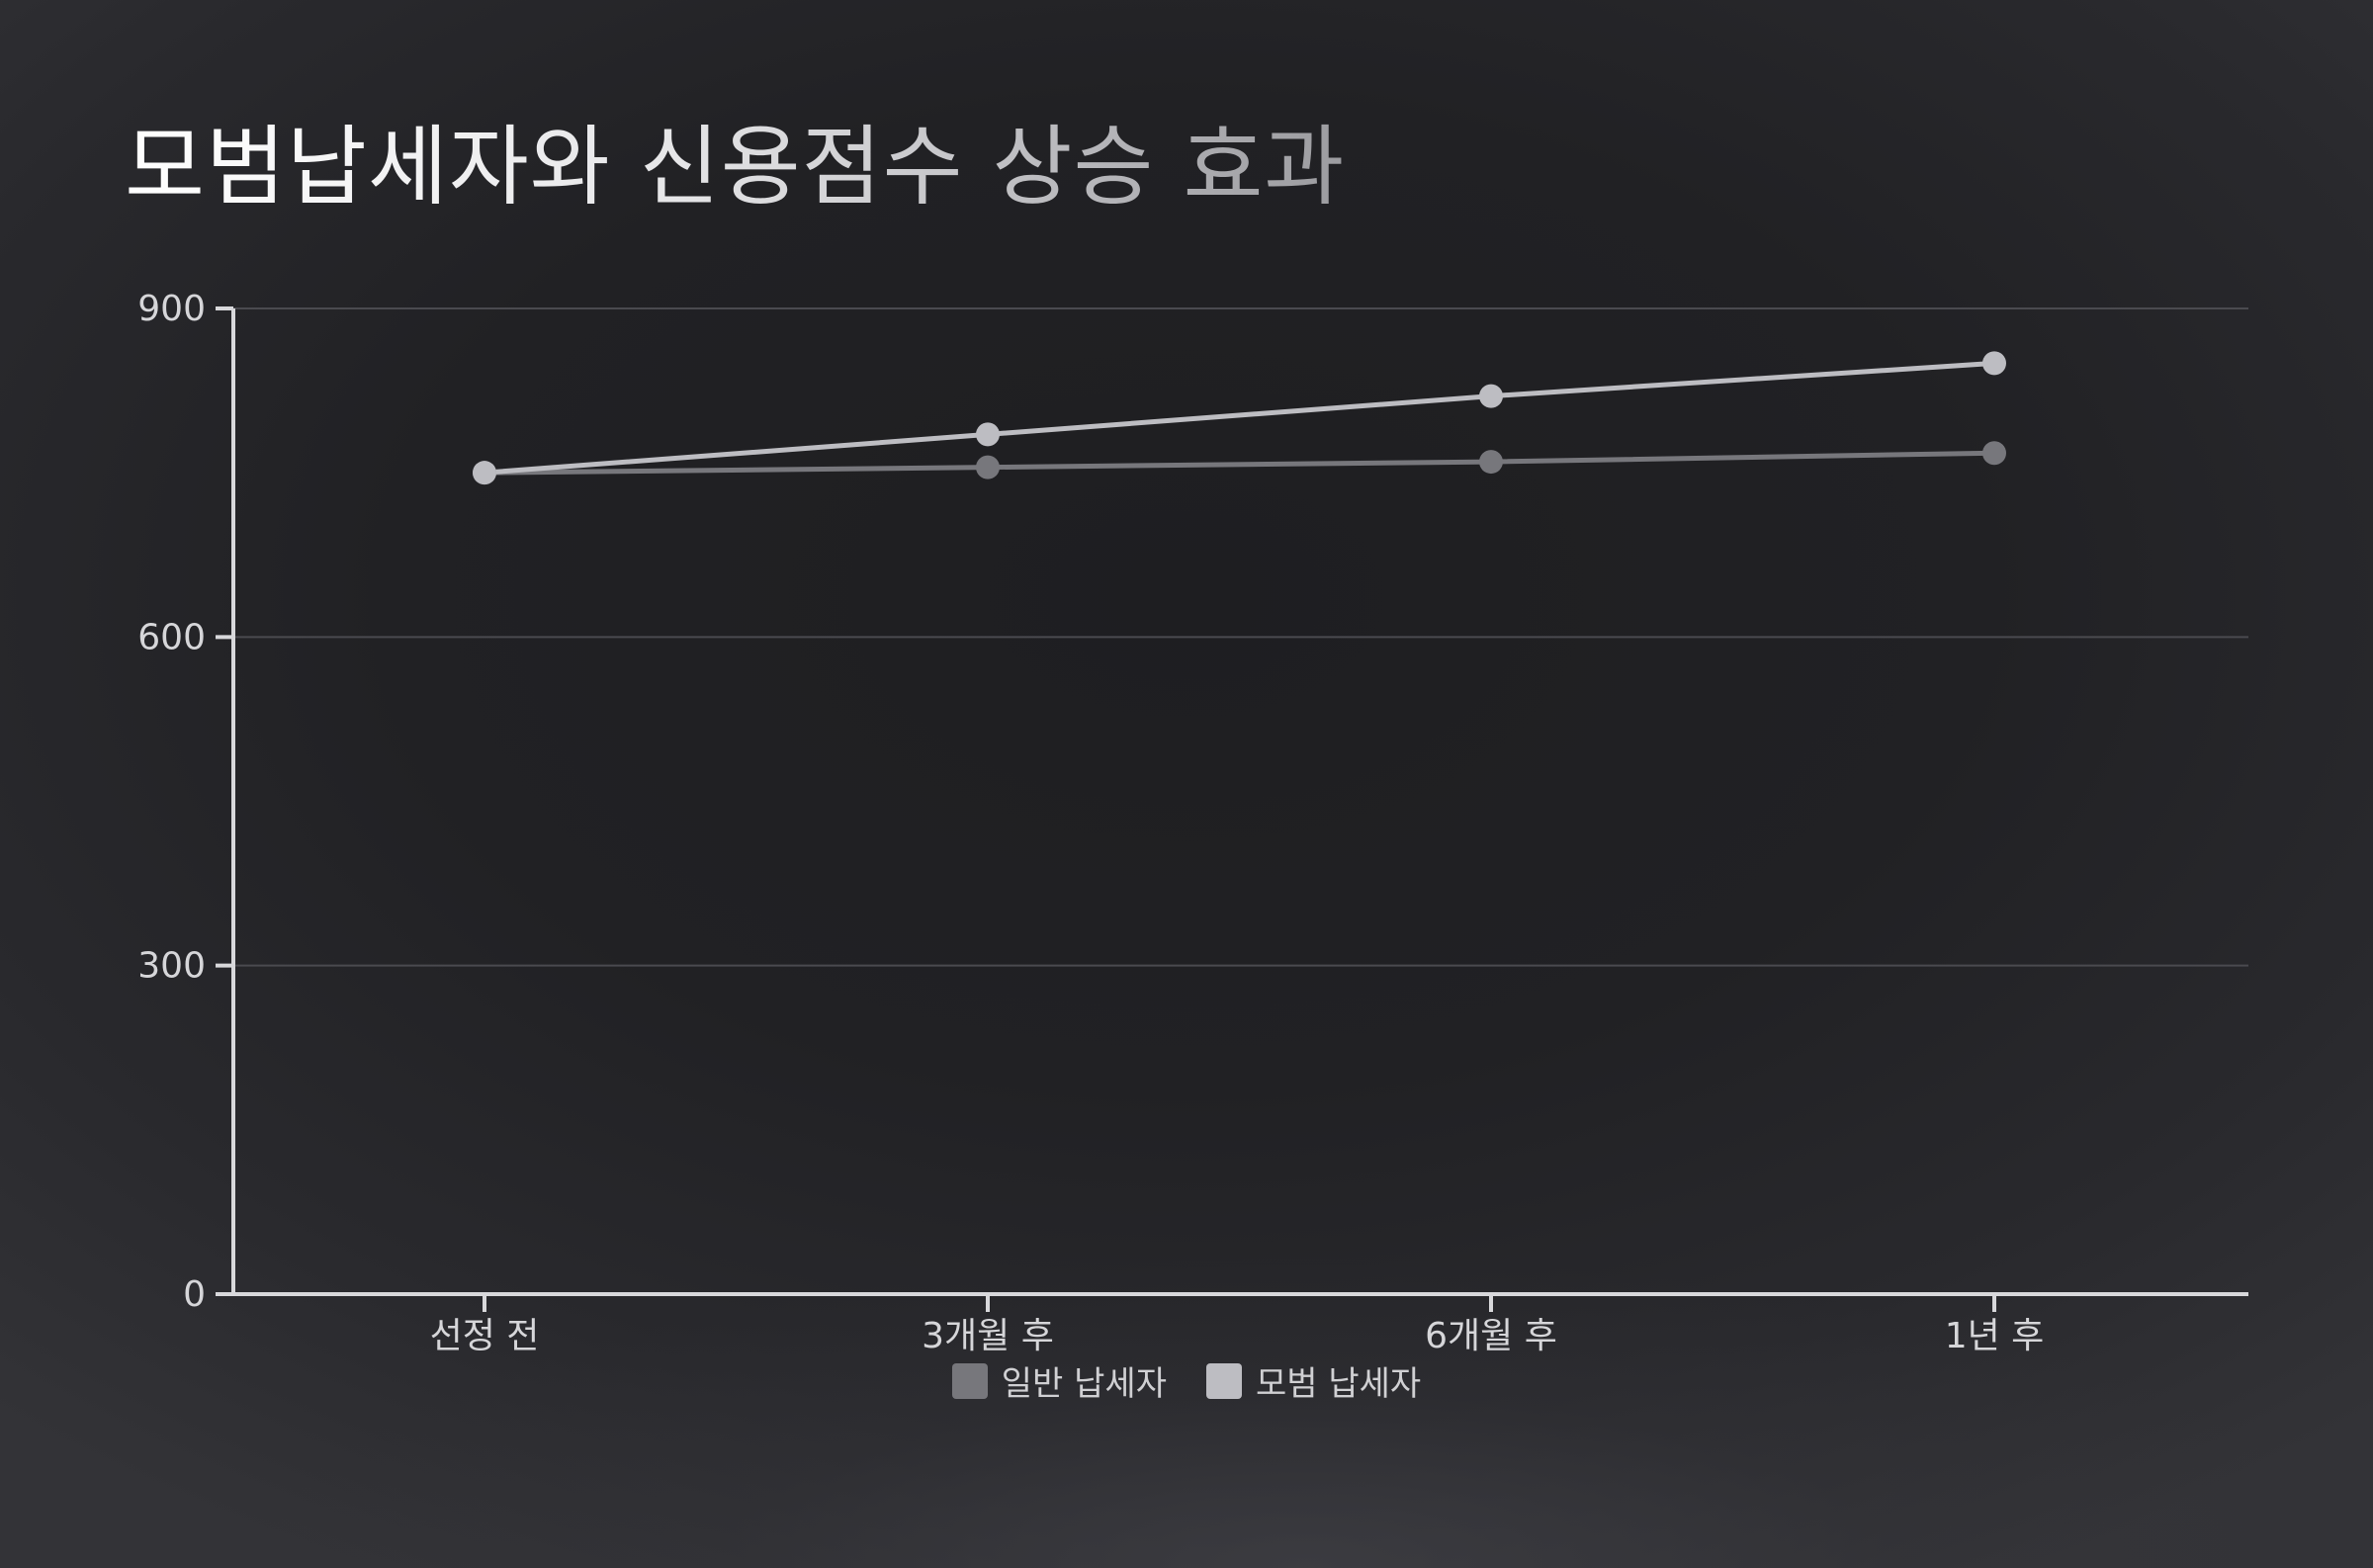 The image size is (2373, 1568). Describe the element at coordinates (171, 966) in the screenshot. I see `y-tick-label-300: 300` at that location.